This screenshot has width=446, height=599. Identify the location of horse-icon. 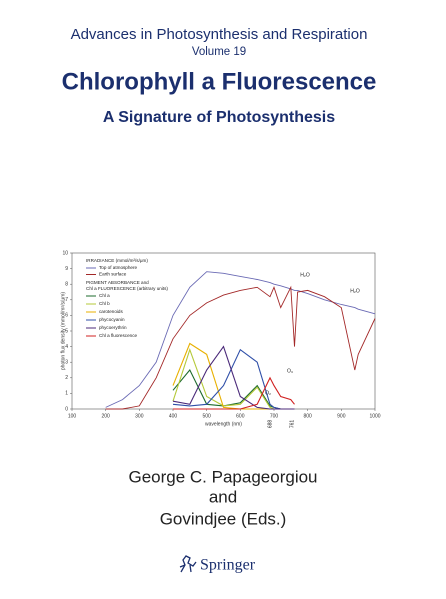
(188, 564).